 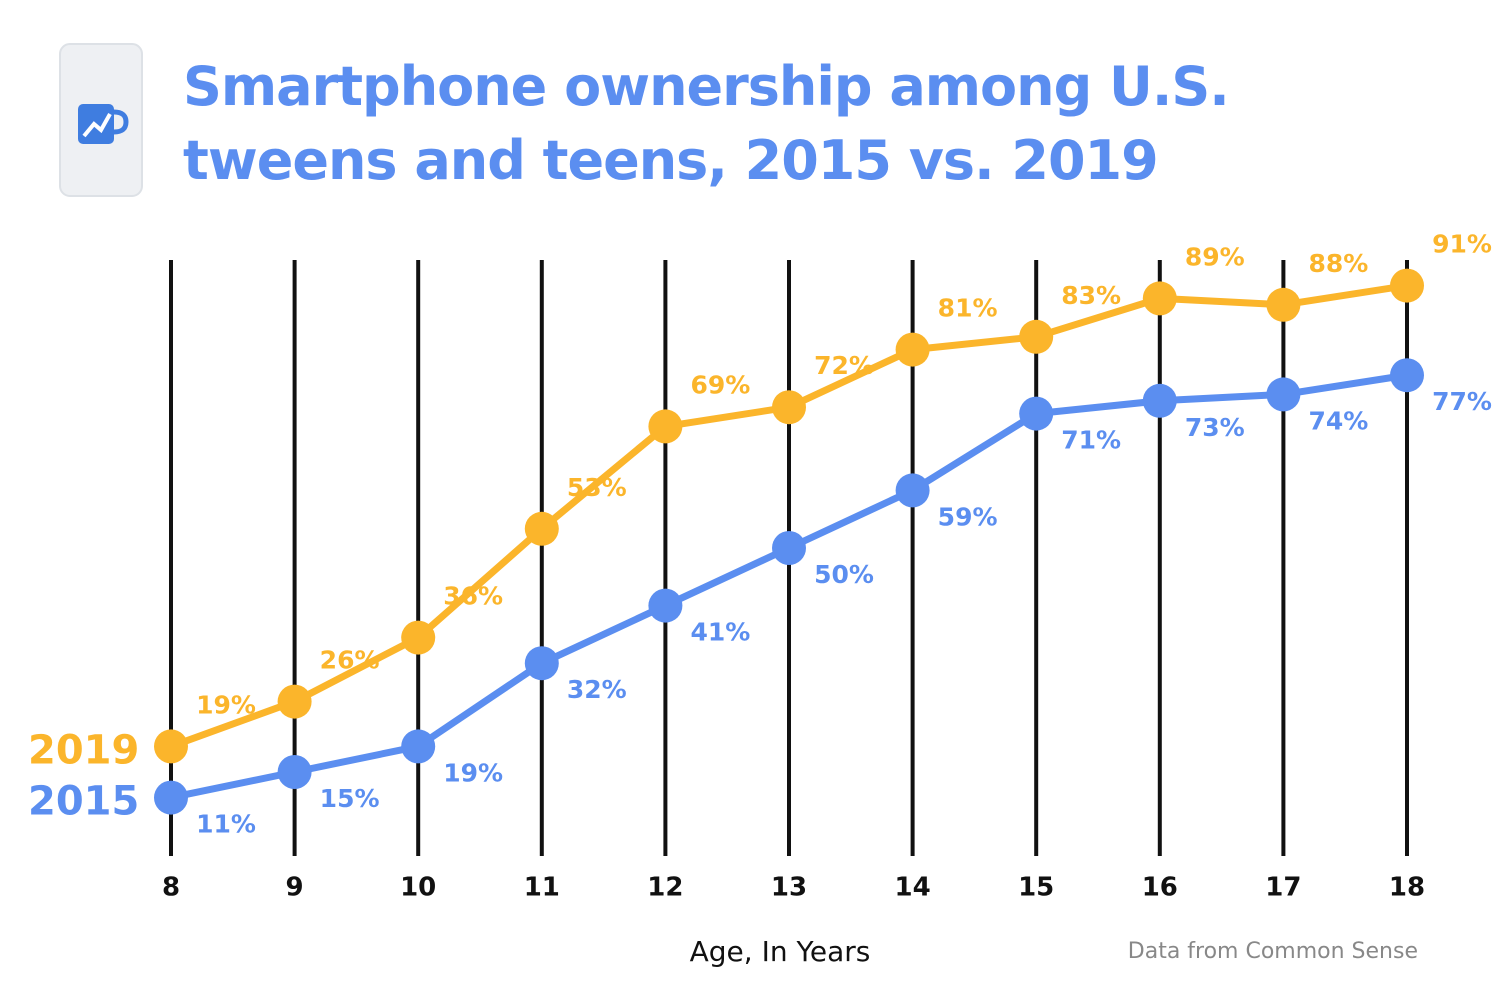 What do you see at coordinates (1338, 263) in the screenshot?
I see `data-label: 88%` at bounding box center [1338, 263].